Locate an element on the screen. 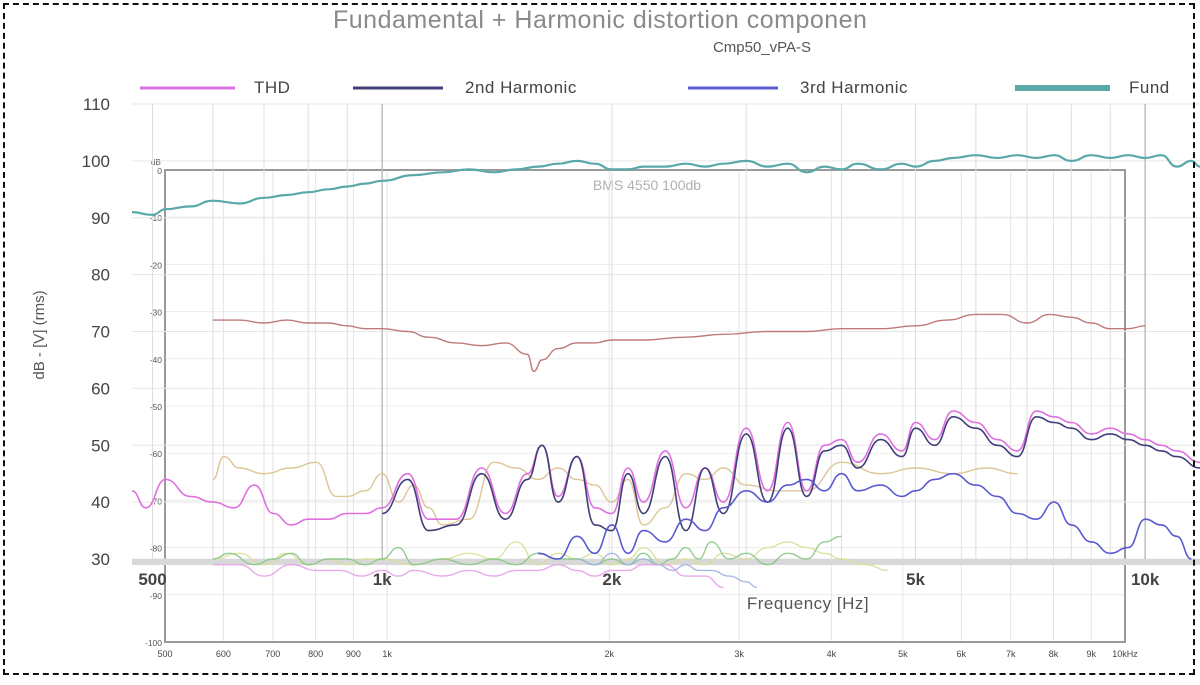 Image resolution: width=1200 pixels, height=685 pixels. secondary-x-tick-label: 800 is located at coordinates (315, 654).